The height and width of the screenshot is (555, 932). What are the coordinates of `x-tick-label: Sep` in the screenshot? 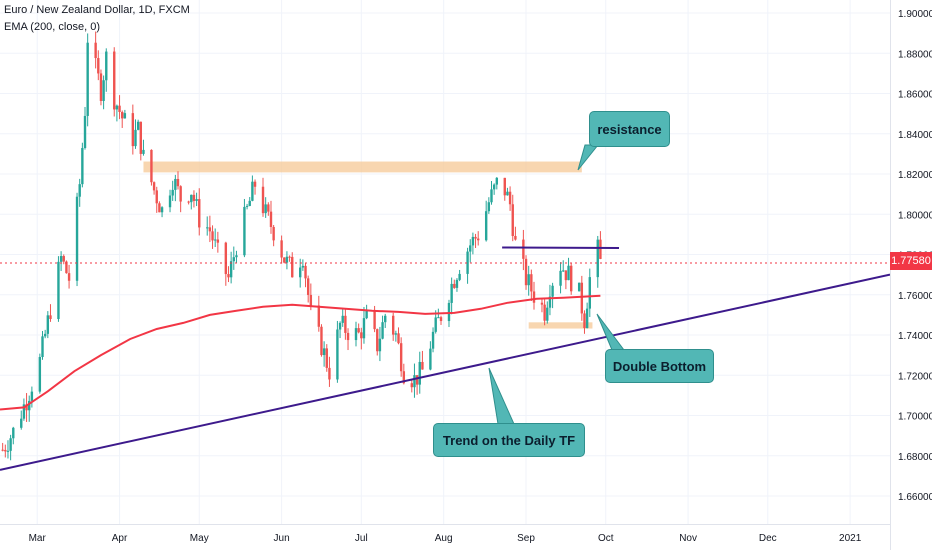 It's located at (526, 538).